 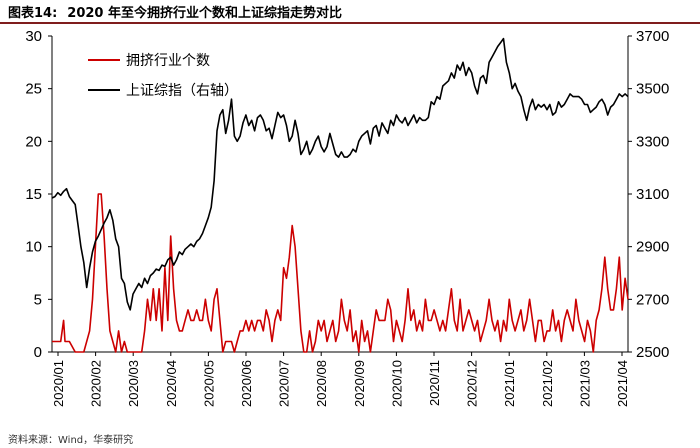 What do you see at coordinates (652, 247) in the screenshot?
I see `right-tick-label: 2900` at bounding box center [652, 247].